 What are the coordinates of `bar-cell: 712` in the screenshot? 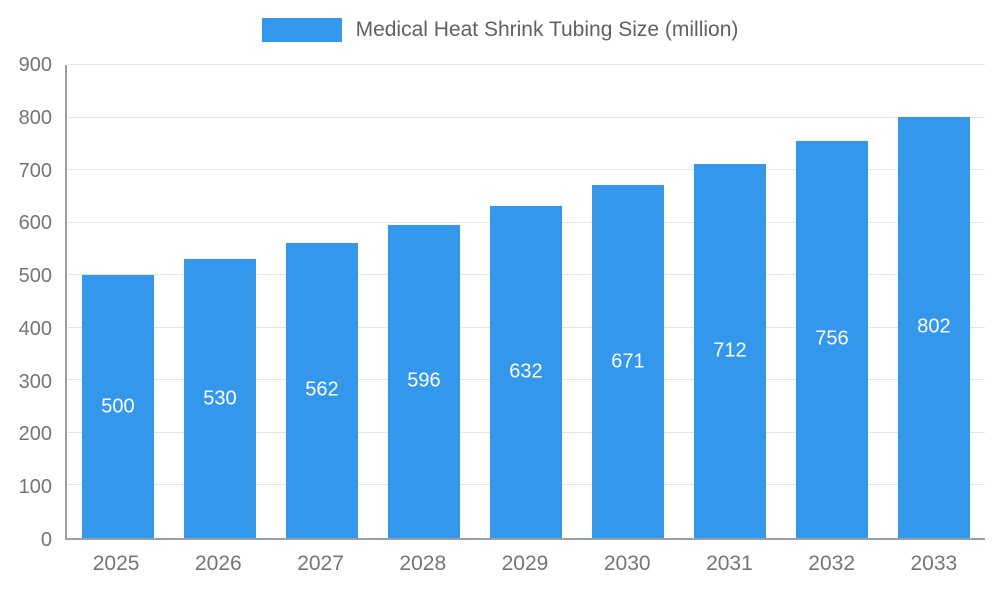 It's located at (730, 301).